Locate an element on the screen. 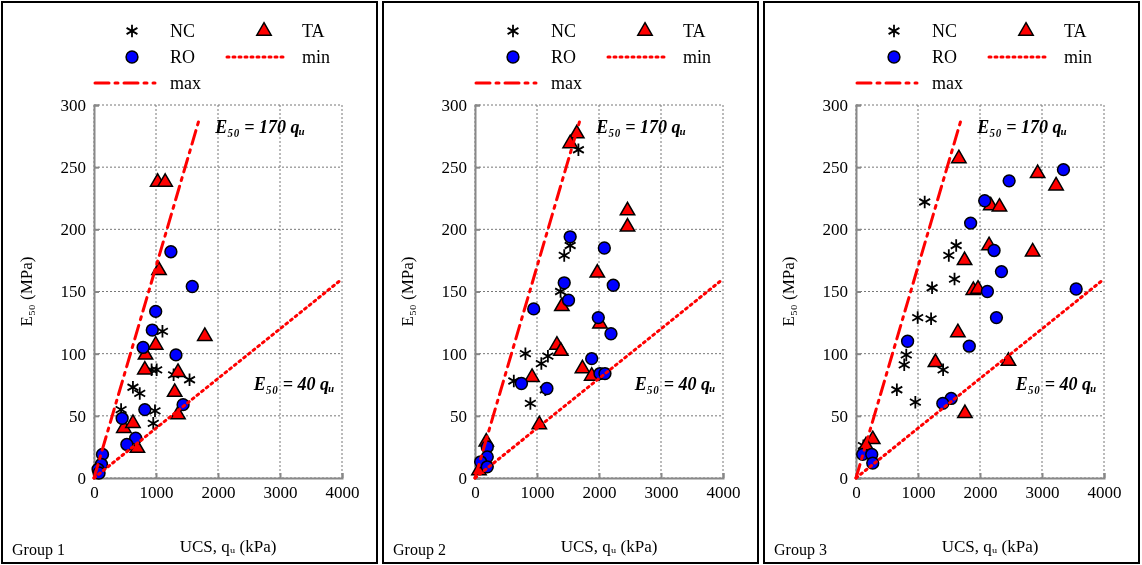  text: Group 3 is located at coordinates (800, 550).